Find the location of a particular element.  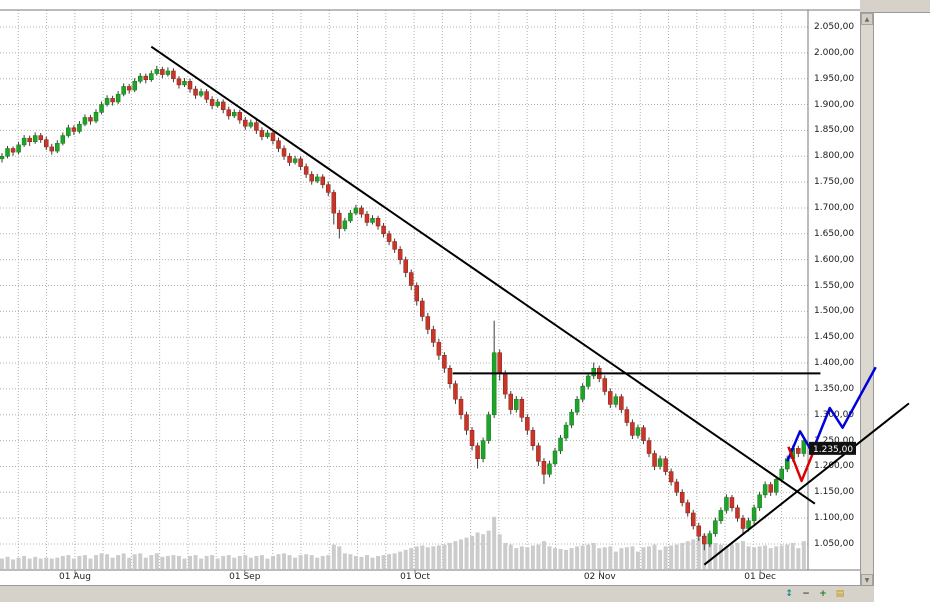

price-marker: 1.235,00 is located at coordinates (832, 448).